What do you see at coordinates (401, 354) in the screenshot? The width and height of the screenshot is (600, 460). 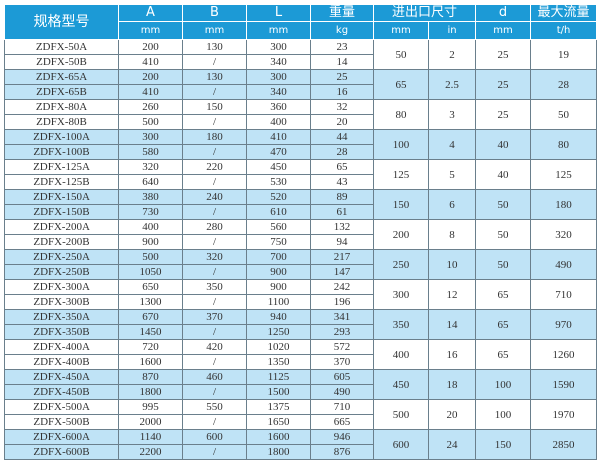 I see `cell-port-mm: 400` at bounding box center [401, 354].